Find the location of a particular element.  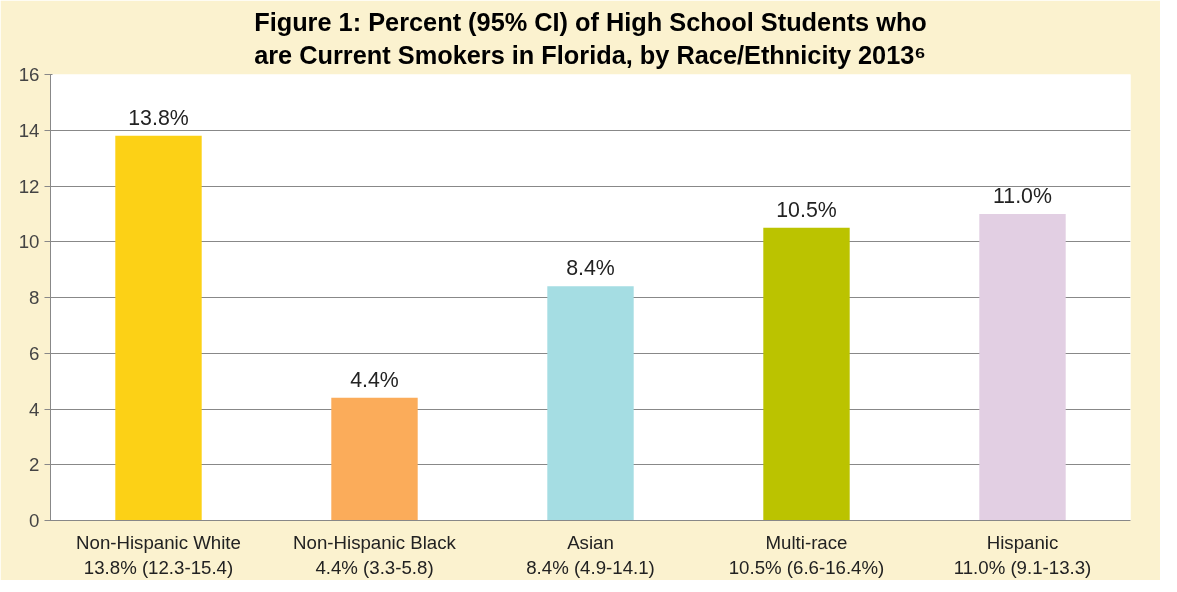

y-tick-label: 8 is located at coordinates (34, 297).